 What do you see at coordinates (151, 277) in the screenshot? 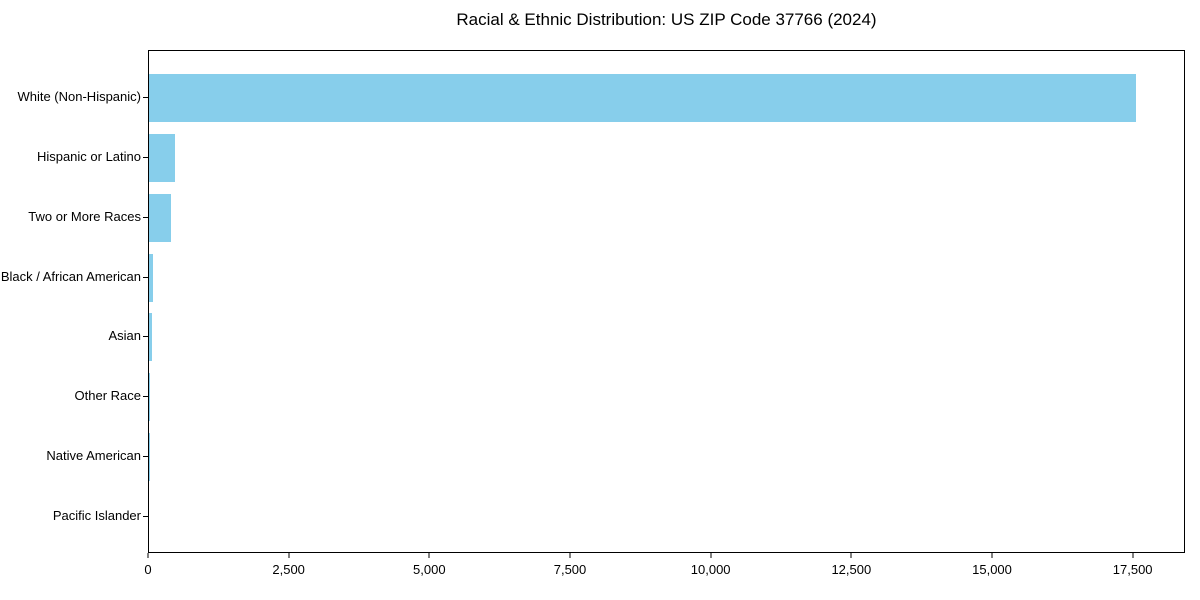
I see `bar-black-african-american` at bounding box center [151, 277].